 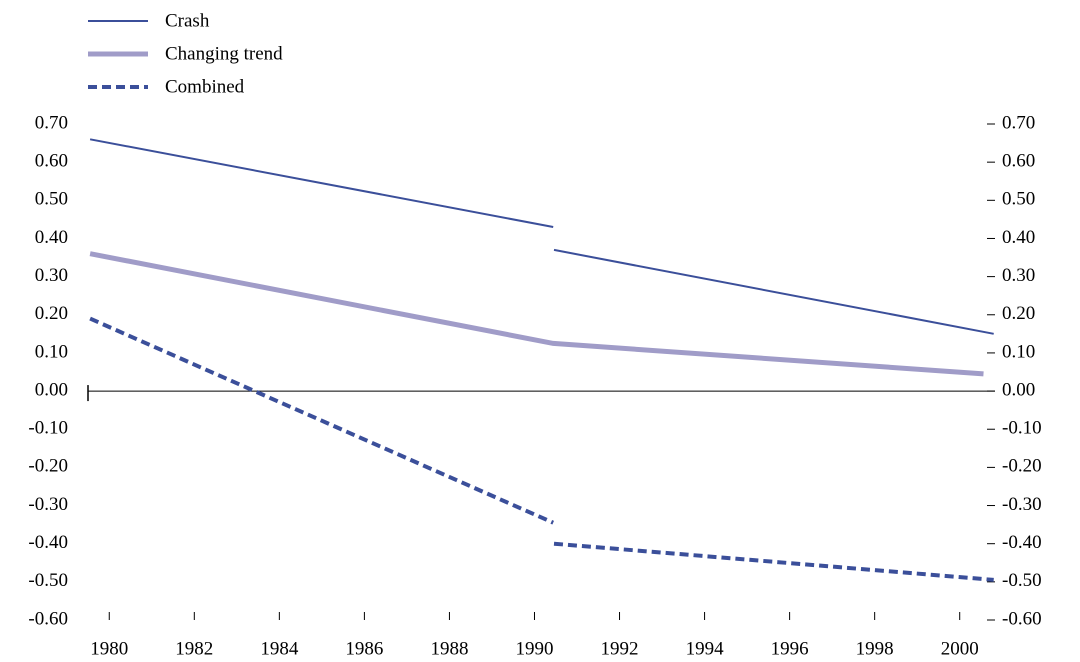 I want to click on legend-label: Changing trend, so click(x=224, y=53).